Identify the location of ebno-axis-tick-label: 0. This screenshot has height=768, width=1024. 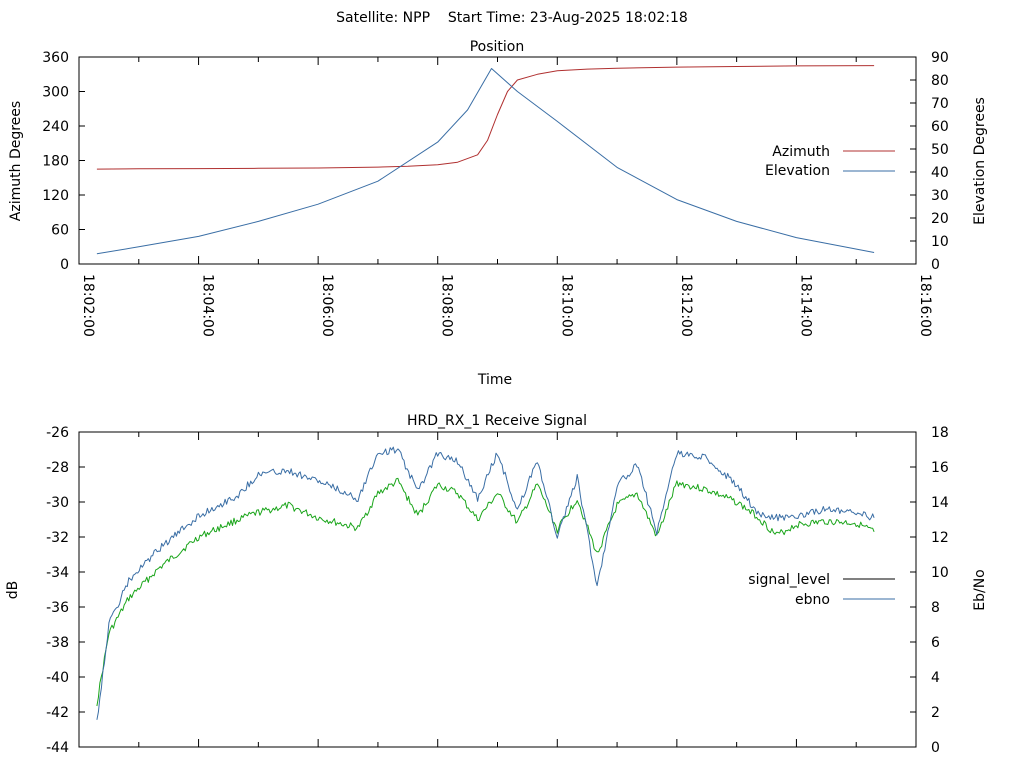
(935, 748).